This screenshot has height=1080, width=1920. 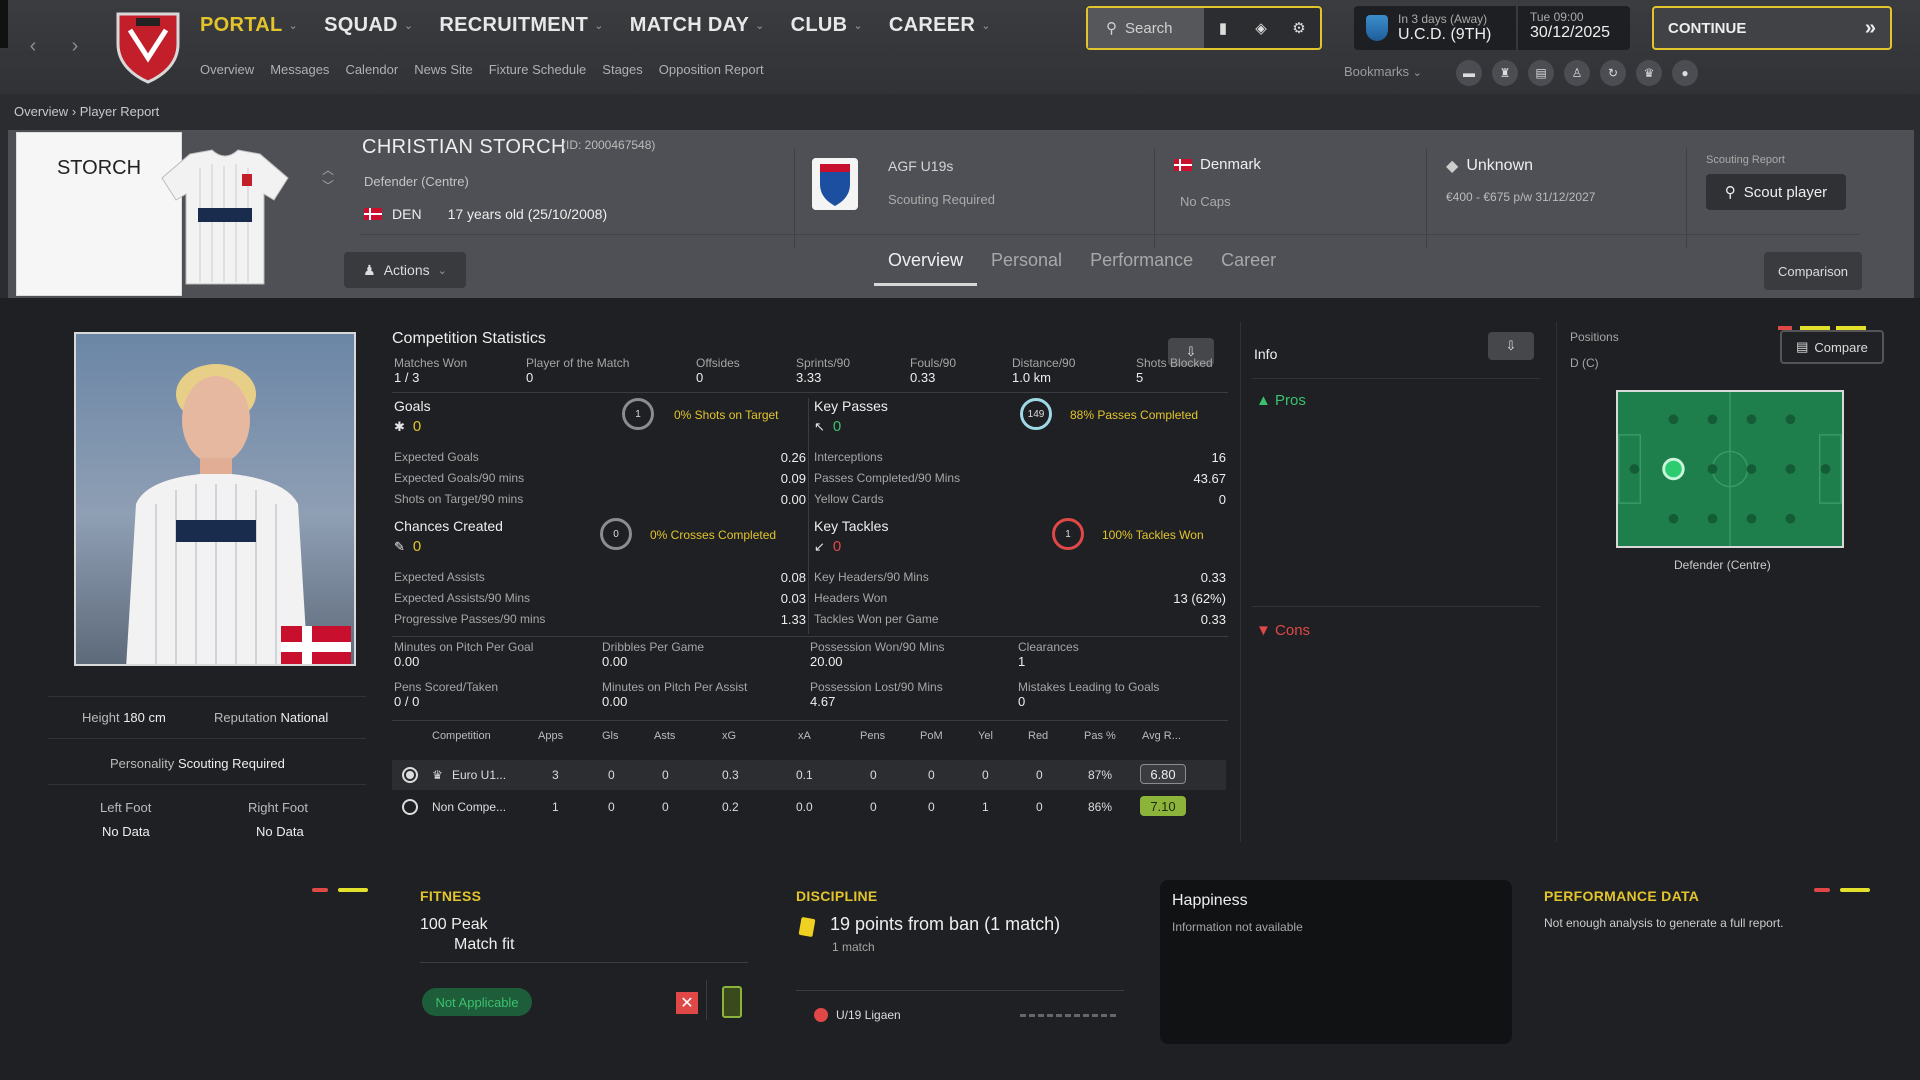 What do you see at coordinates (328, 186) in the screenshot?
I see `chevron-down-icon: ﹀` at bounding box center [328, 186].